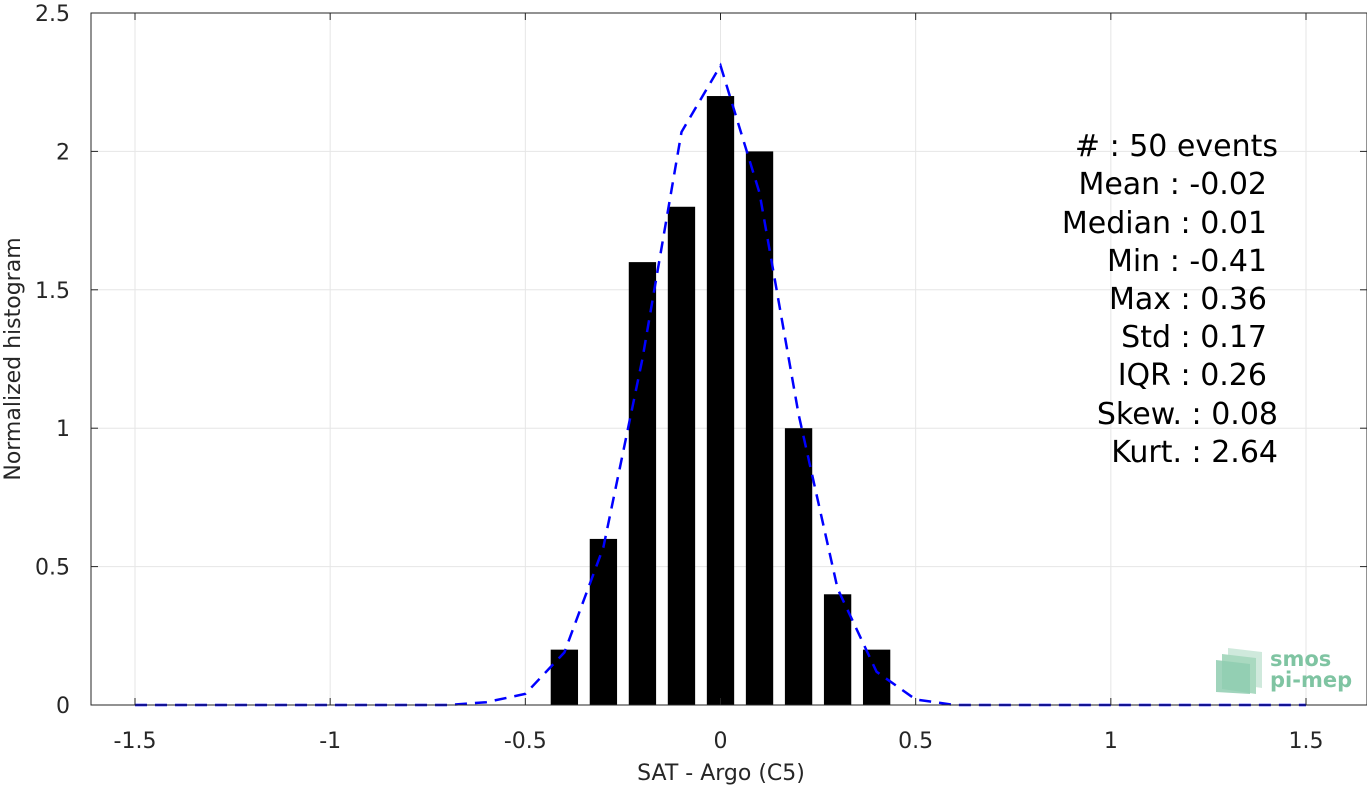 This screenshot has height=787, width=1367. Describe the element at coordinates (1194, 452) in the screenshot. I see `stat-kurt: Kurt. : 2.64` at that location.